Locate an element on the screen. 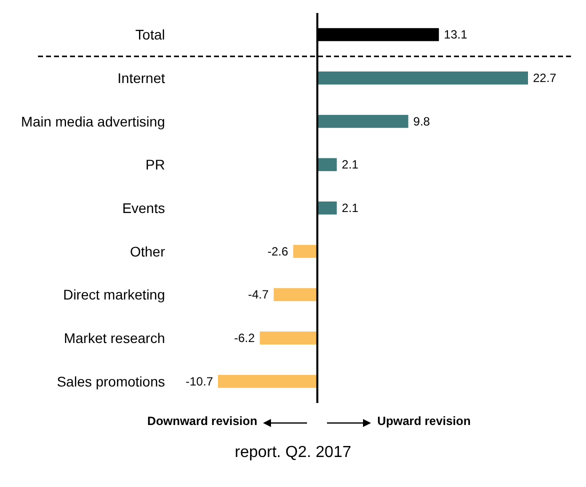  y-tick-label: Main media advertising is located at coordinates (93, 121).